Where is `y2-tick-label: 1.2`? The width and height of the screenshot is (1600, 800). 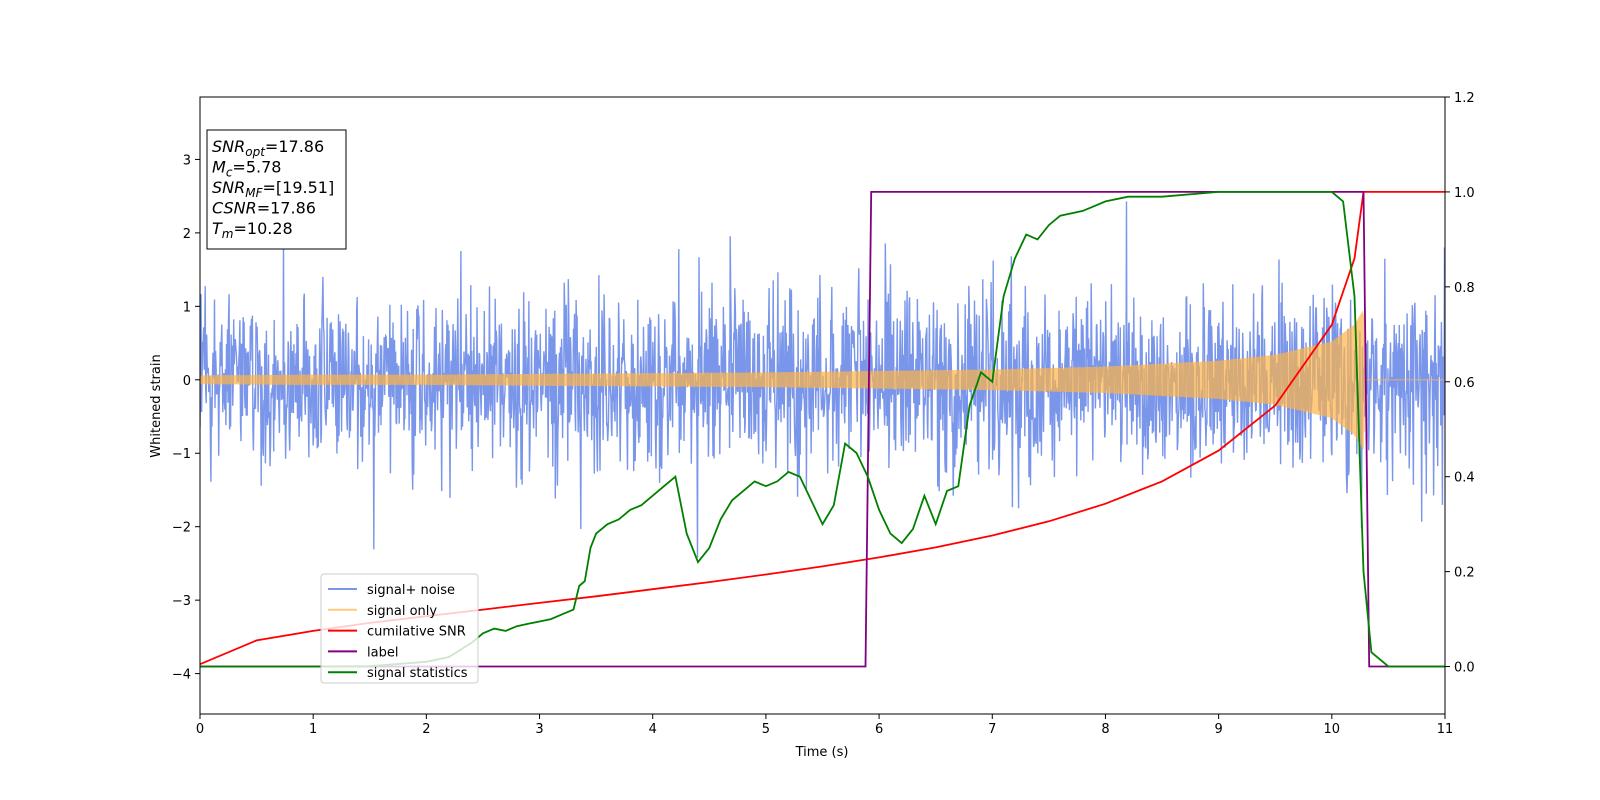
y2-tick-label: 1.2 is located at coordinates (1464, 98).